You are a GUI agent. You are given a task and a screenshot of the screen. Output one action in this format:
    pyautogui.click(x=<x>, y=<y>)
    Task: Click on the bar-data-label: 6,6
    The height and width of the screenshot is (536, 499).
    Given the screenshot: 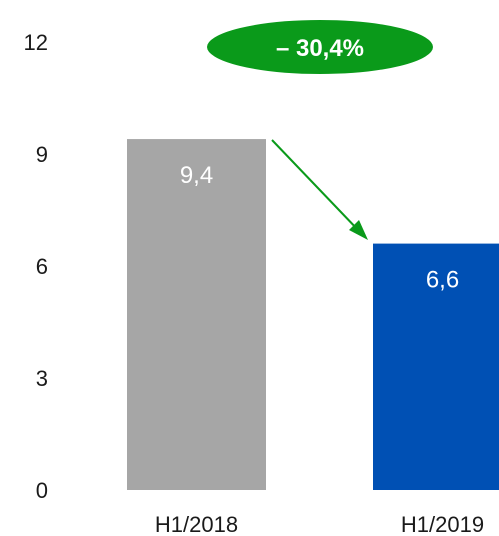 What is the action you would take?
    pyautogui.click(x=442, y=280)
    